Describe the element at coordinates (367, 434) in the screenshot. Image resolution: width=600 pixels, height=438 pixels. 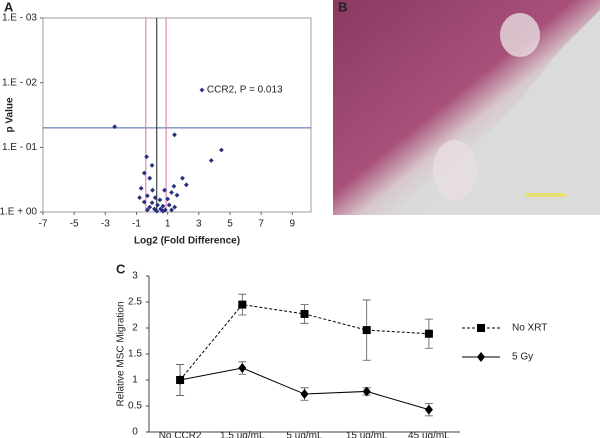
I see `x-tick-label: 15 ug/mL` at that location.